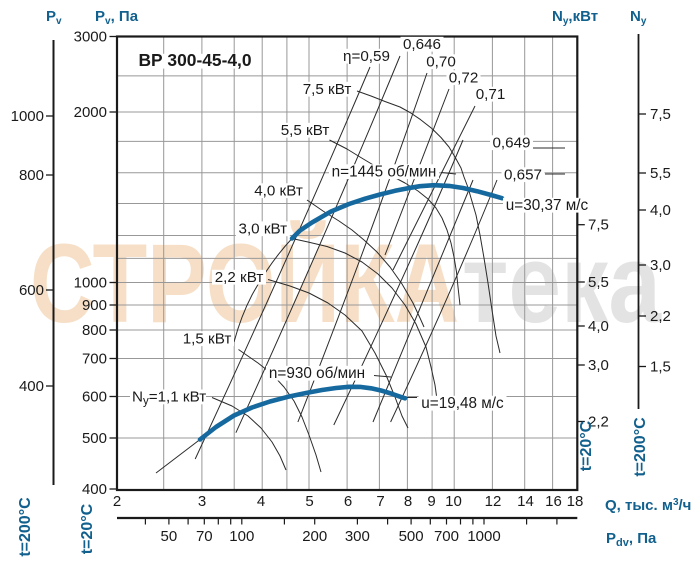 The image size is (700, 561). Describe the element at coordinates (380, 501) in the screenshot. I see `svg-text: 7` at that location.